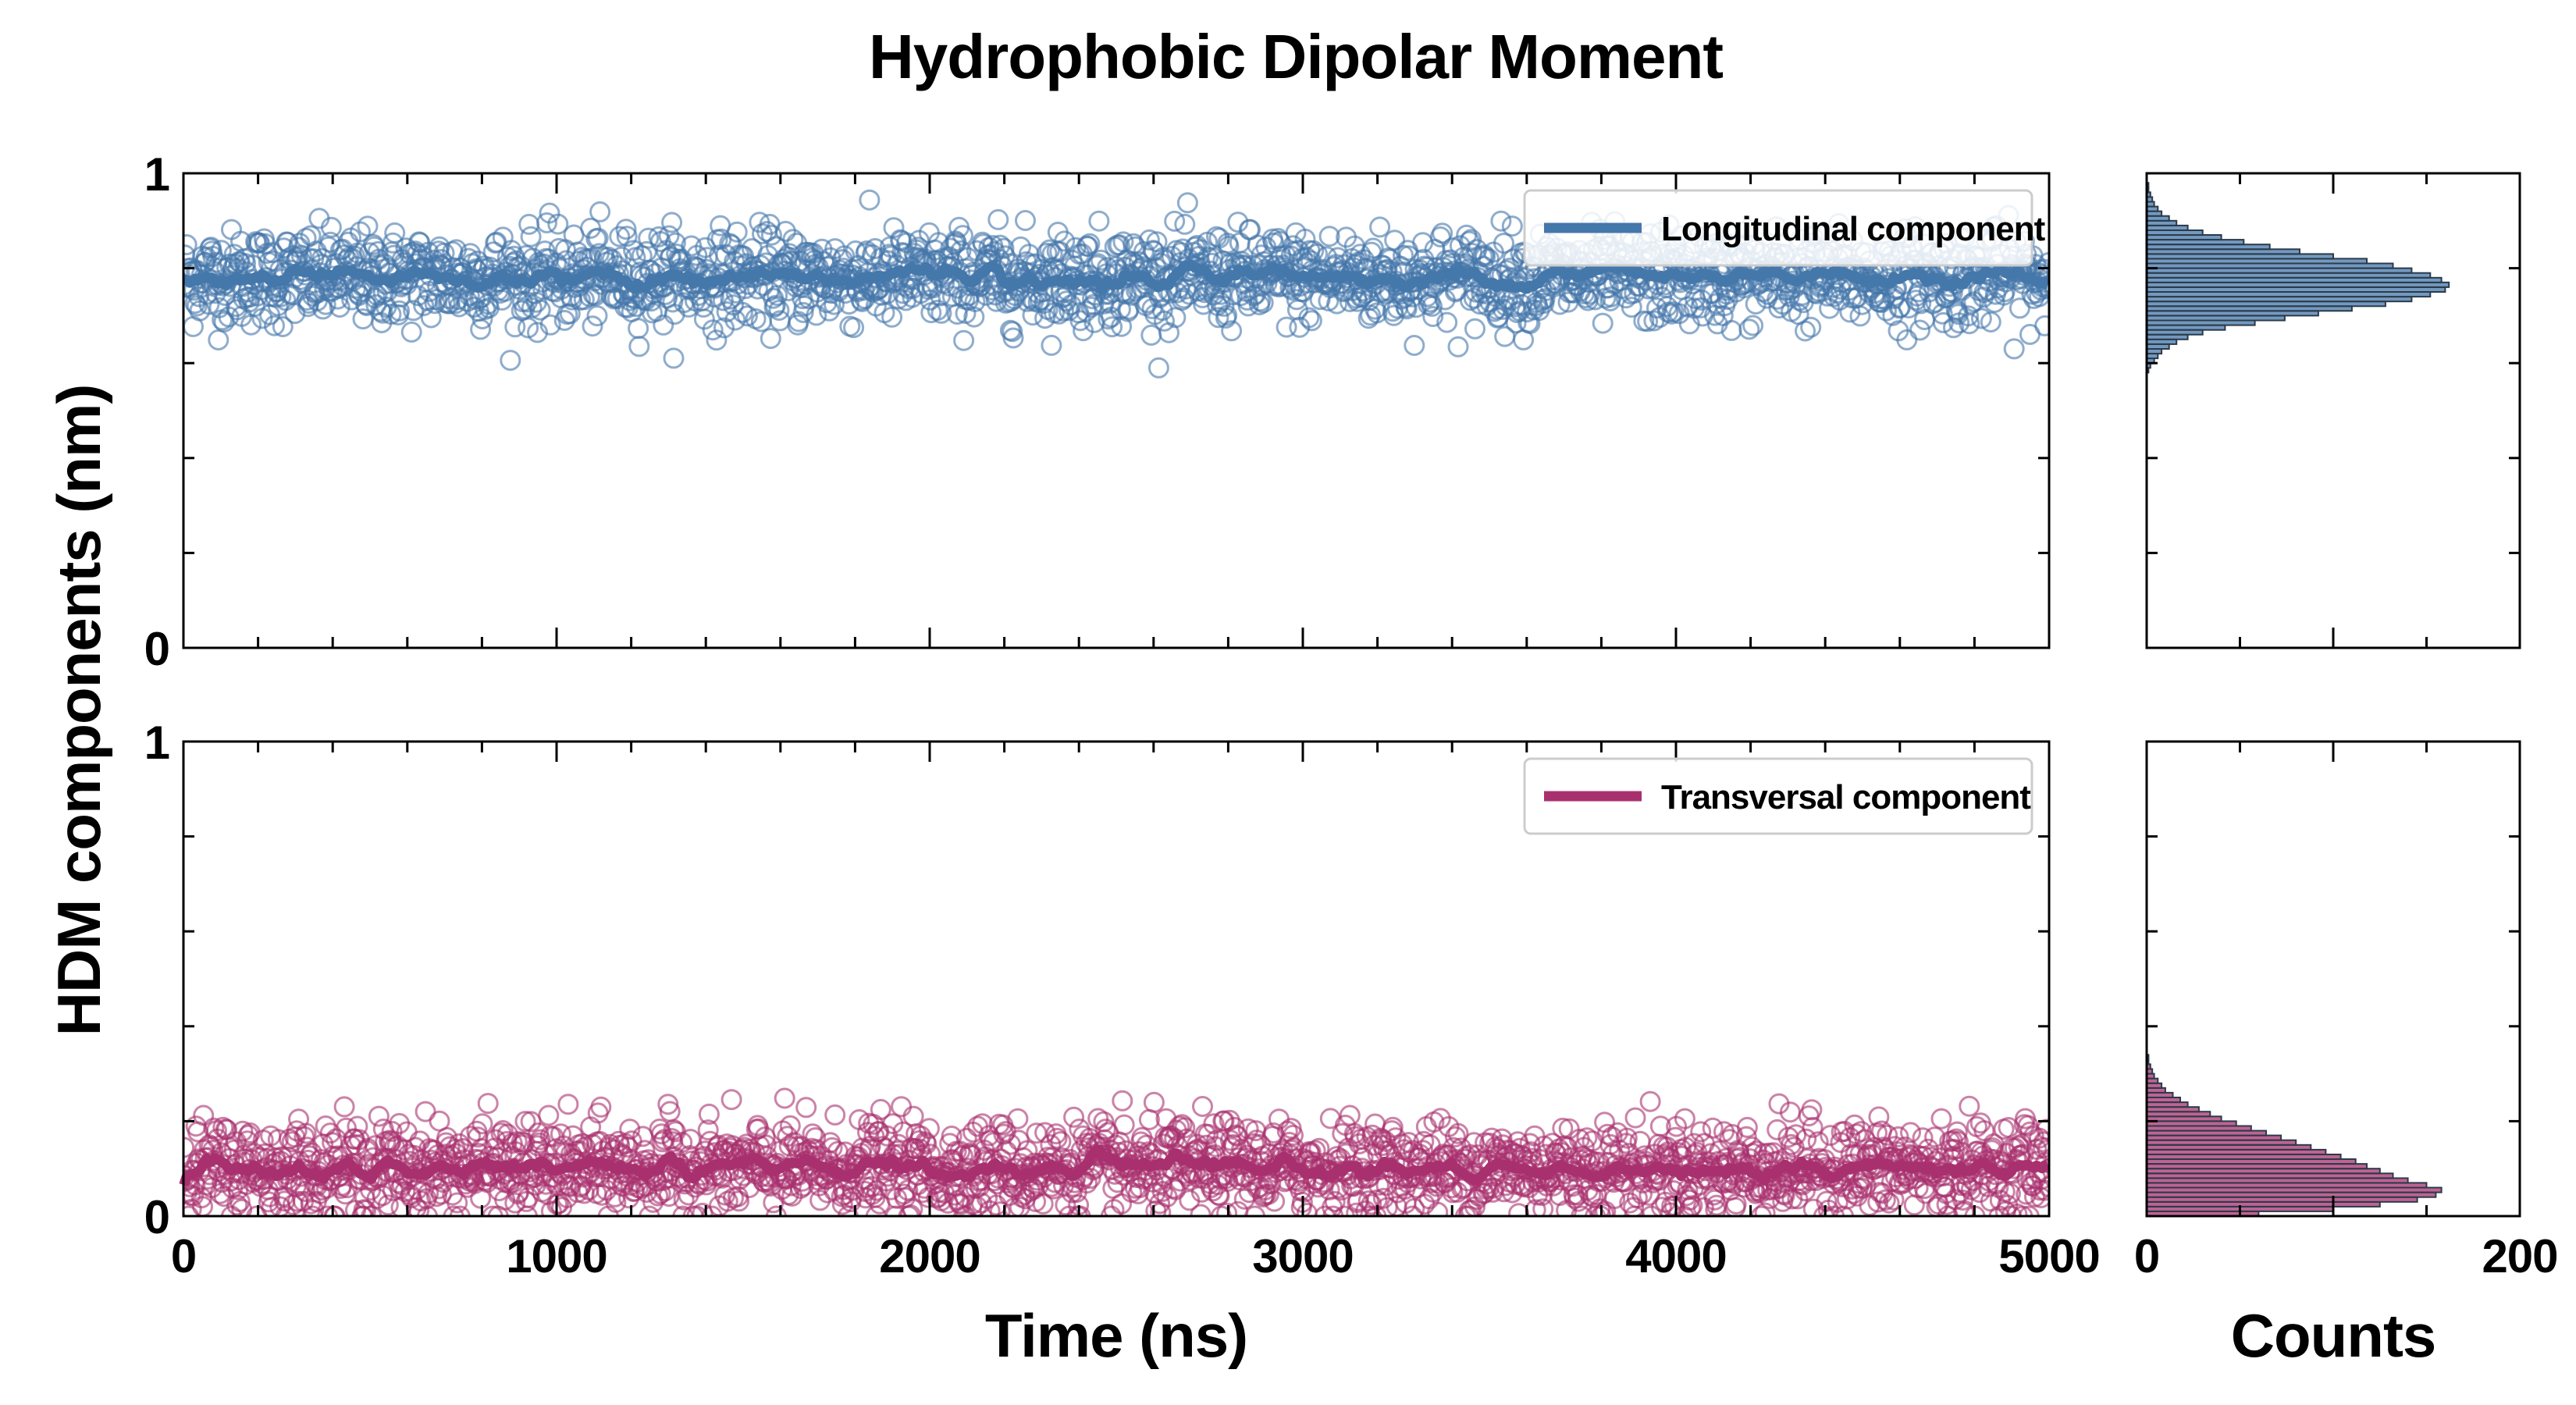  Describe the element at coordinates (1115, 1165) in the screenshot. I see `bottom-time-series-mean-line` at that location.